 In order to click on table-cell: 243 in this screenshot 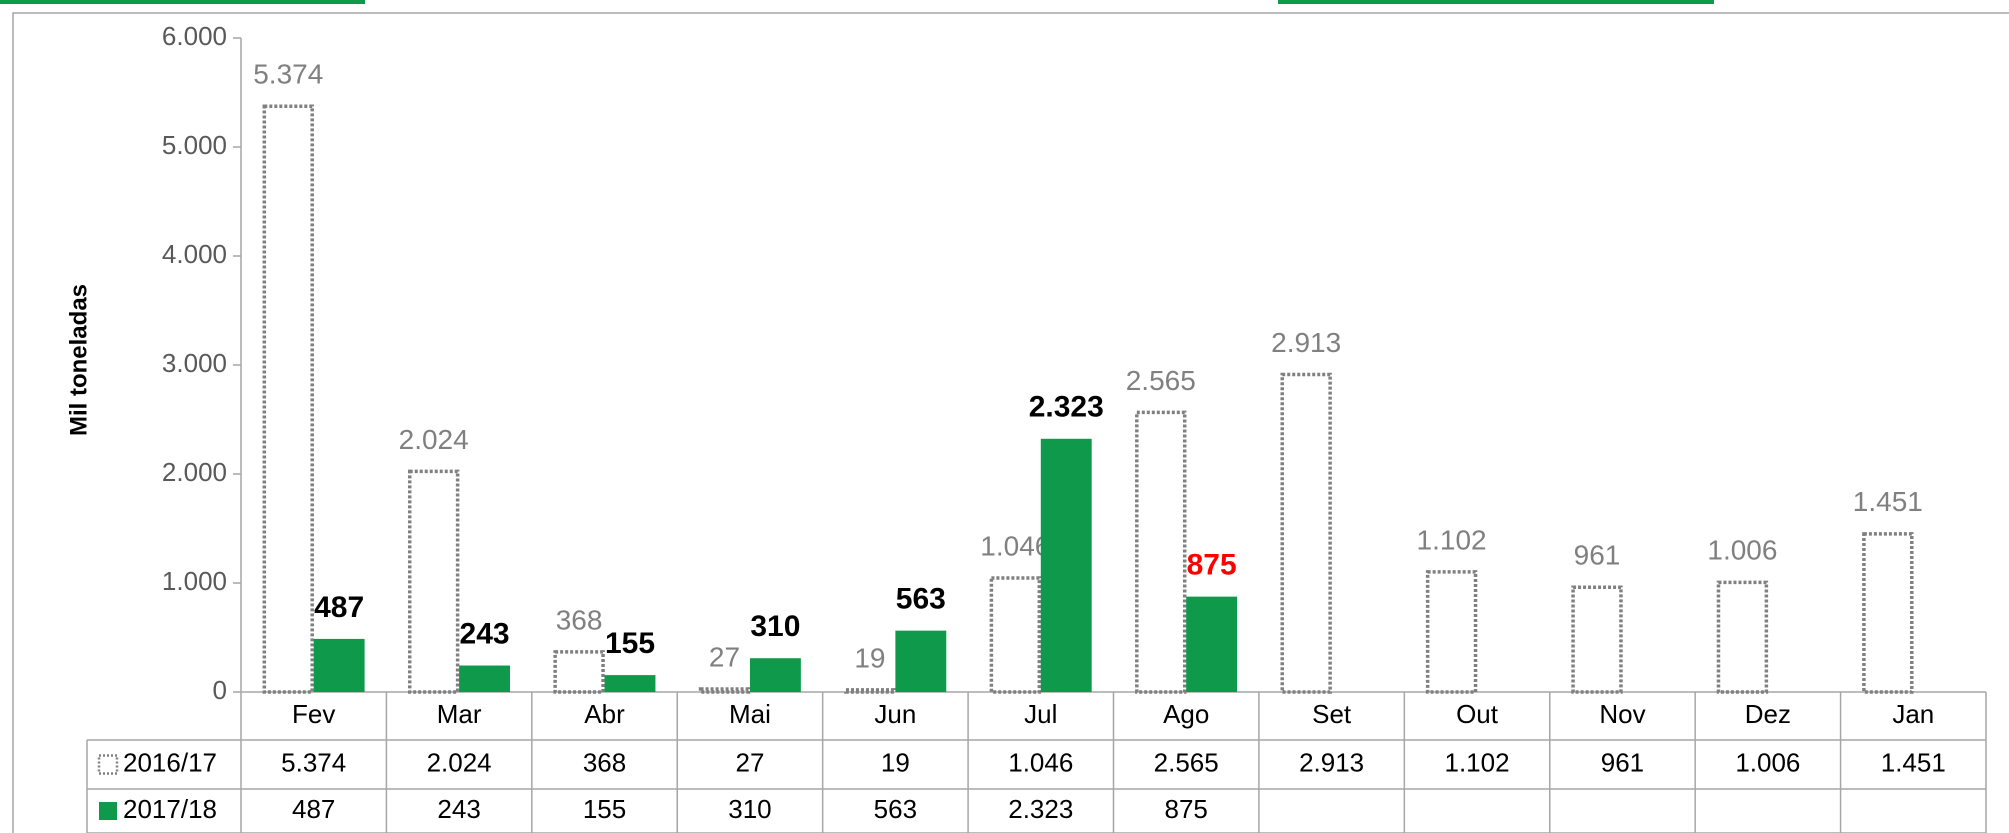, I will do `click(458, 809)`.